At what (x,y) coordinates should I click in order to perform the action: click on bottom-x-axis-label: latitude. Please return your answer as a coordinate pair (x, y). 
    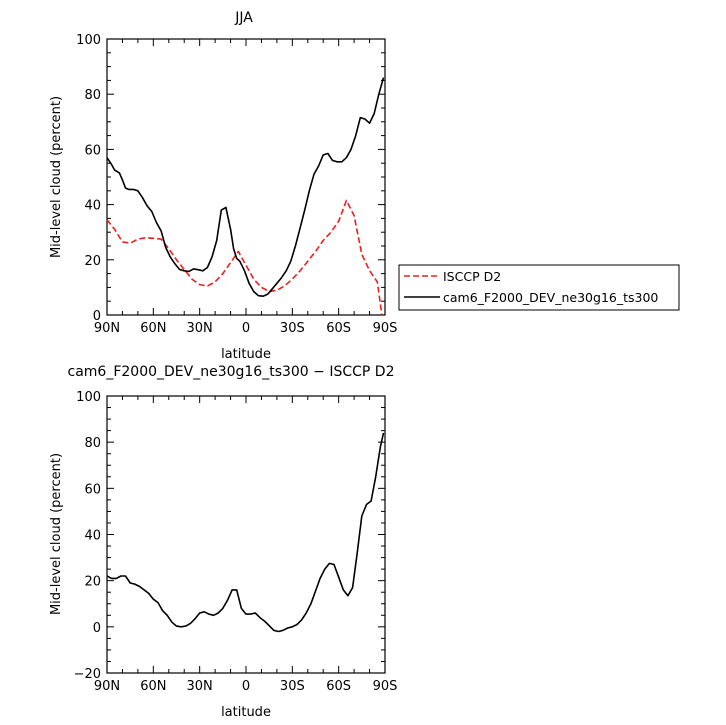
    Looking at the image, I should click on (246, 712).